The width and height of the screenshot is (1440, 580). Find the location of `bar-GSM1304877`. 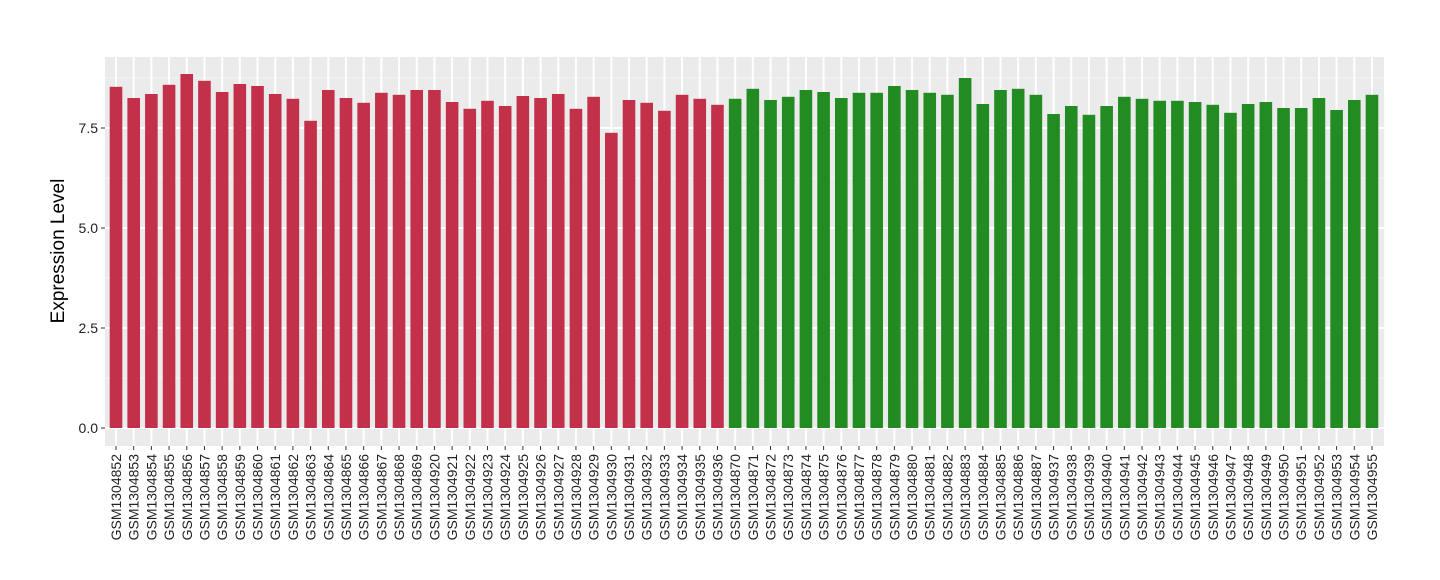

bar-GSM1304877 is located at coordinates (859, 260).